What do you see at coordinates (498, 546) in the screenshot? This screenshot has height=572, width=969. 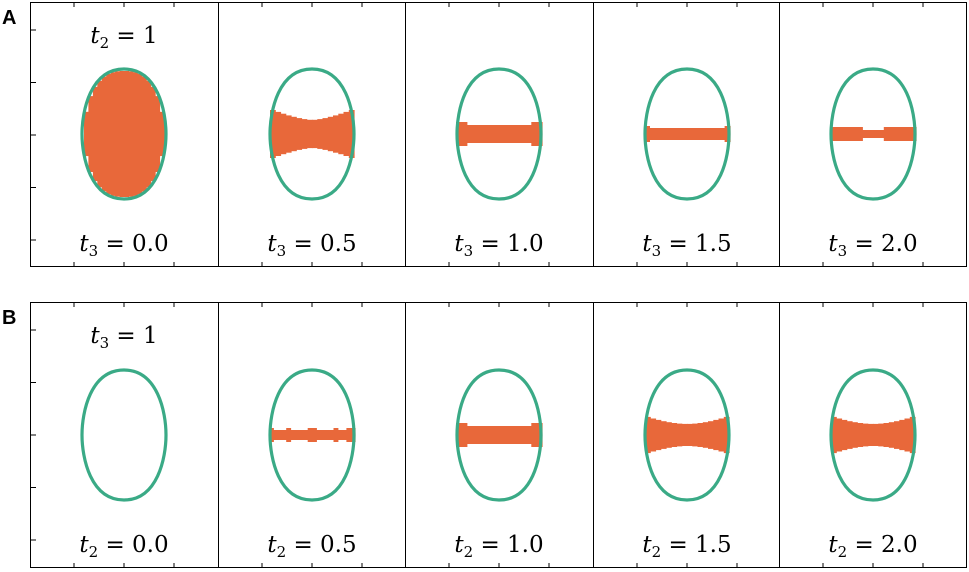 I see `sweep-equation: t2 = 1.0` at bounding box center [498, 546].